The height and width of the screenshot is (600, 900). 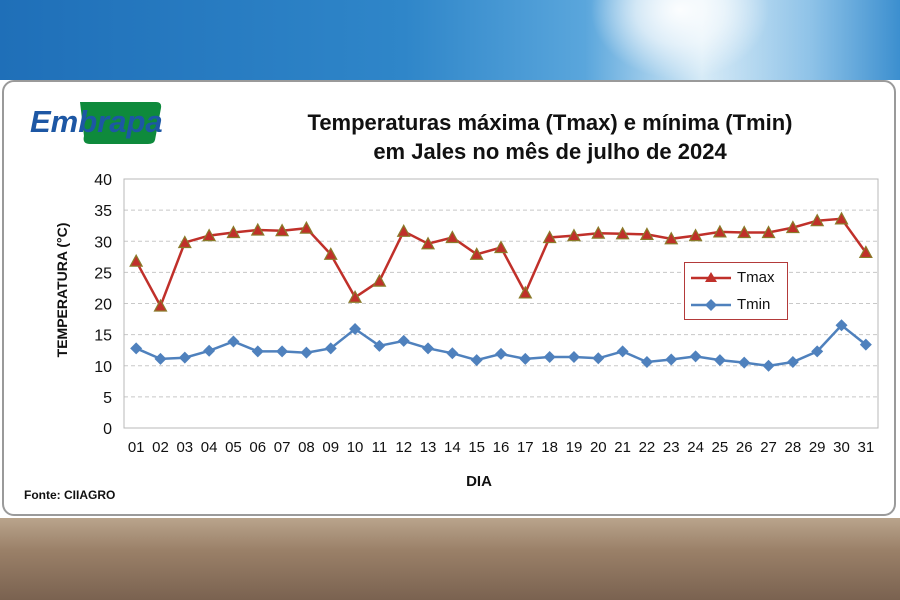 What do you see at coordinates (680, 40) in the screenshot?
I see `sun-glare` at bounding box center [680, 40].